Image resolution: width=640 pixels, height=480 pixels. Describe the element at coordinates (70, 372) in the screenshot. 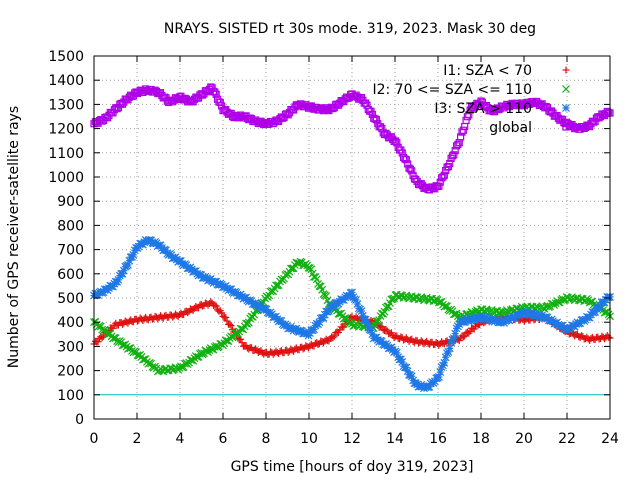

I see `y-tick-label: 200` at that location.